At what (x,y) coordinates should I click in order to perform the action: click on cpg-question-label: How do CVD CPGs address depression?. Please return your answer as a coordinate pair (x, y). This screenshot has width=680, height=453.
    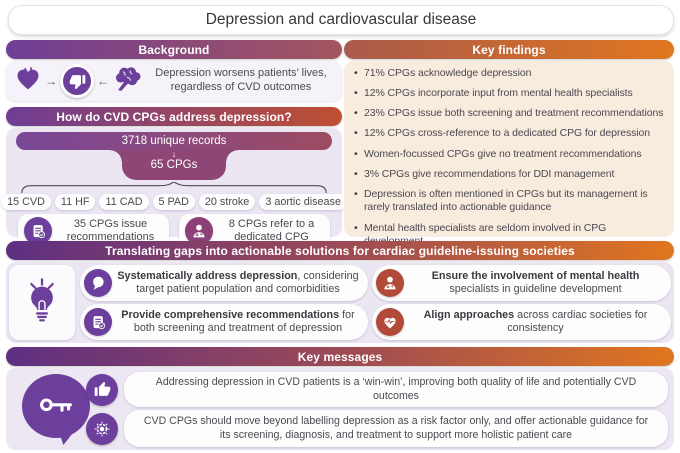
    Looking at the image, I should click on (174, 116).